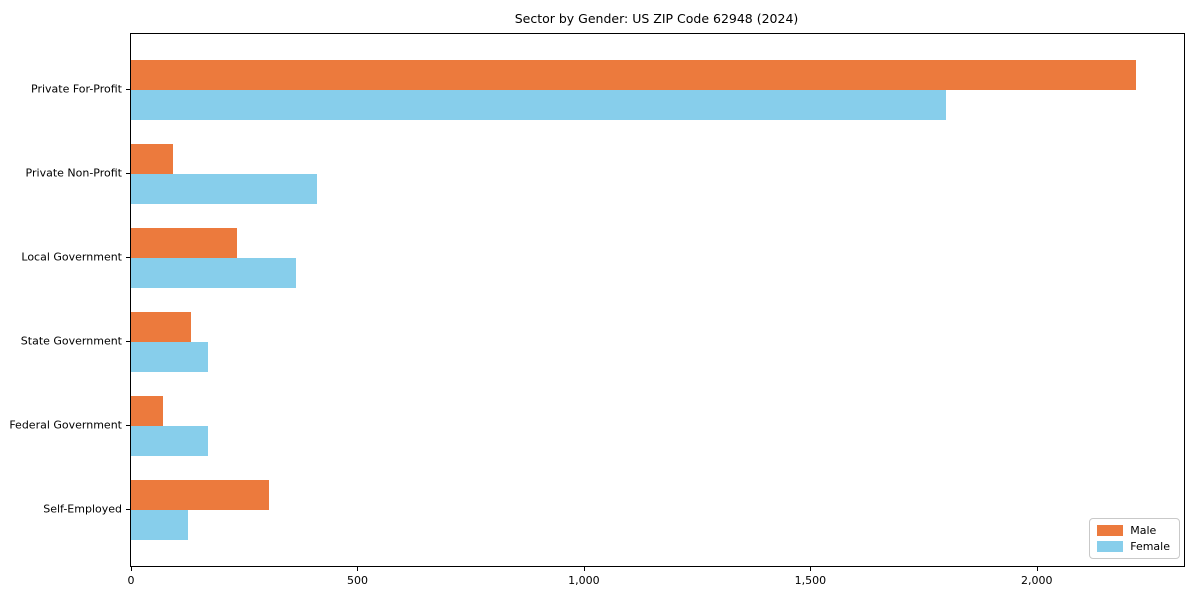 The image size is (1200, 600). Describe the element at coordinates (131, 580) in the screenshot. I see `x-tick-label-0: 0` at that location.